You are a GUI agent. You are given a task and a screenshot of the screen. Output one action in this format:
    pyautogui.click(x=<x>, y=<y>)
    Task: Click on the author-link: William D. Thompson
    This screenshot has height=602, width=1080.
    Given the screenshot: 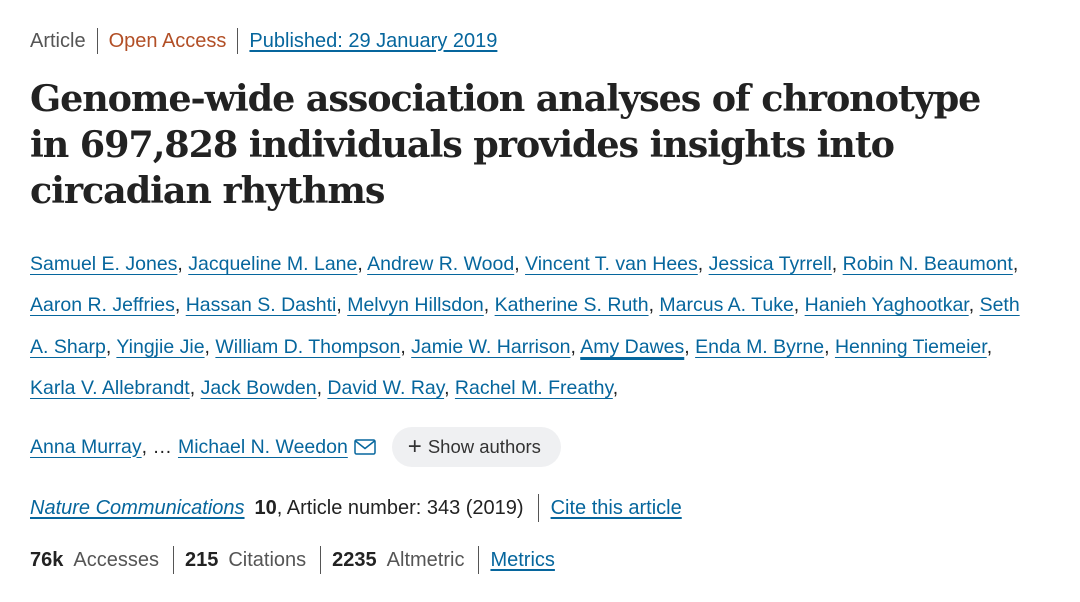 What is the action you would take?
    pyautogui.click(x=308, y=346)
    